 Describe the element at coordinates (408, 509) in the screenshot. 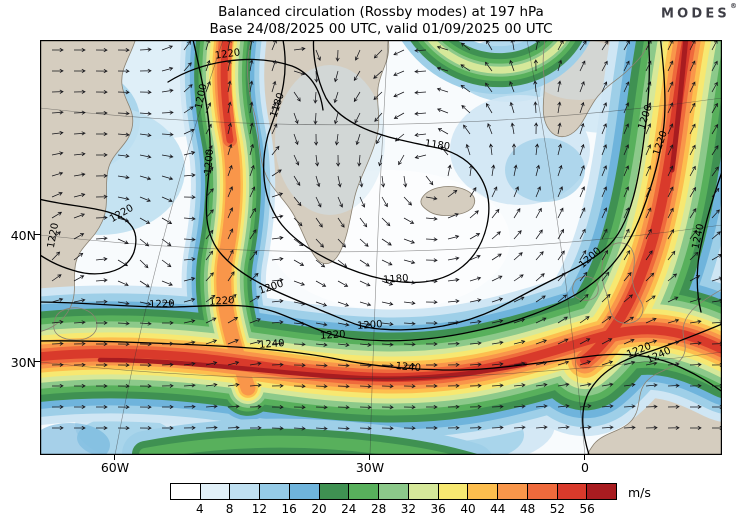

I see `colorbar-tick-label: 32` at that location.